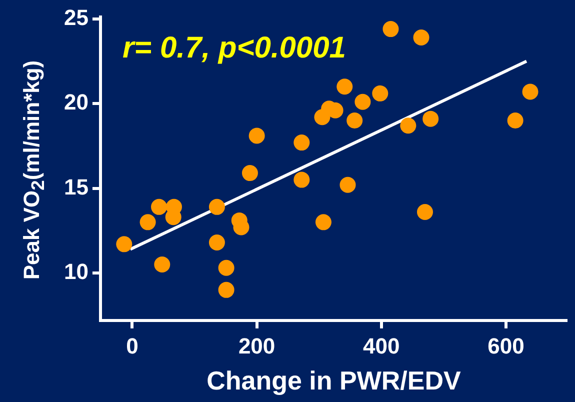 This screenshot has height=402, width=575. I want to click on x-axis-title: Change in PWR/EDV, so click(334, 381).